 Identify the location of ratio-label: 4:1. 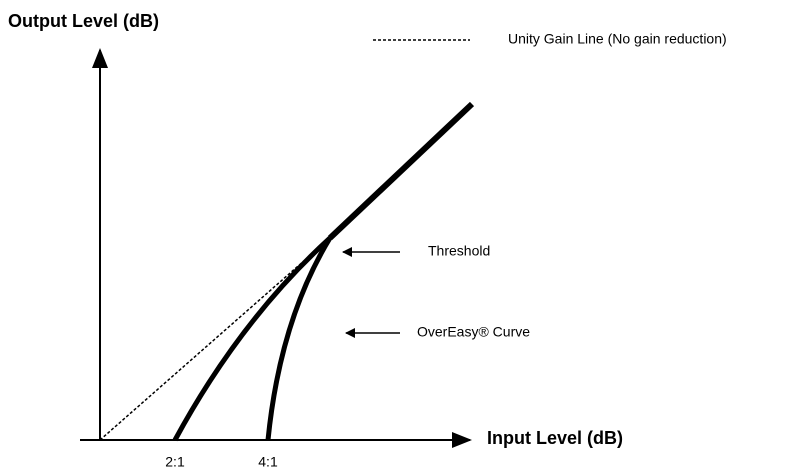
(268, 462).